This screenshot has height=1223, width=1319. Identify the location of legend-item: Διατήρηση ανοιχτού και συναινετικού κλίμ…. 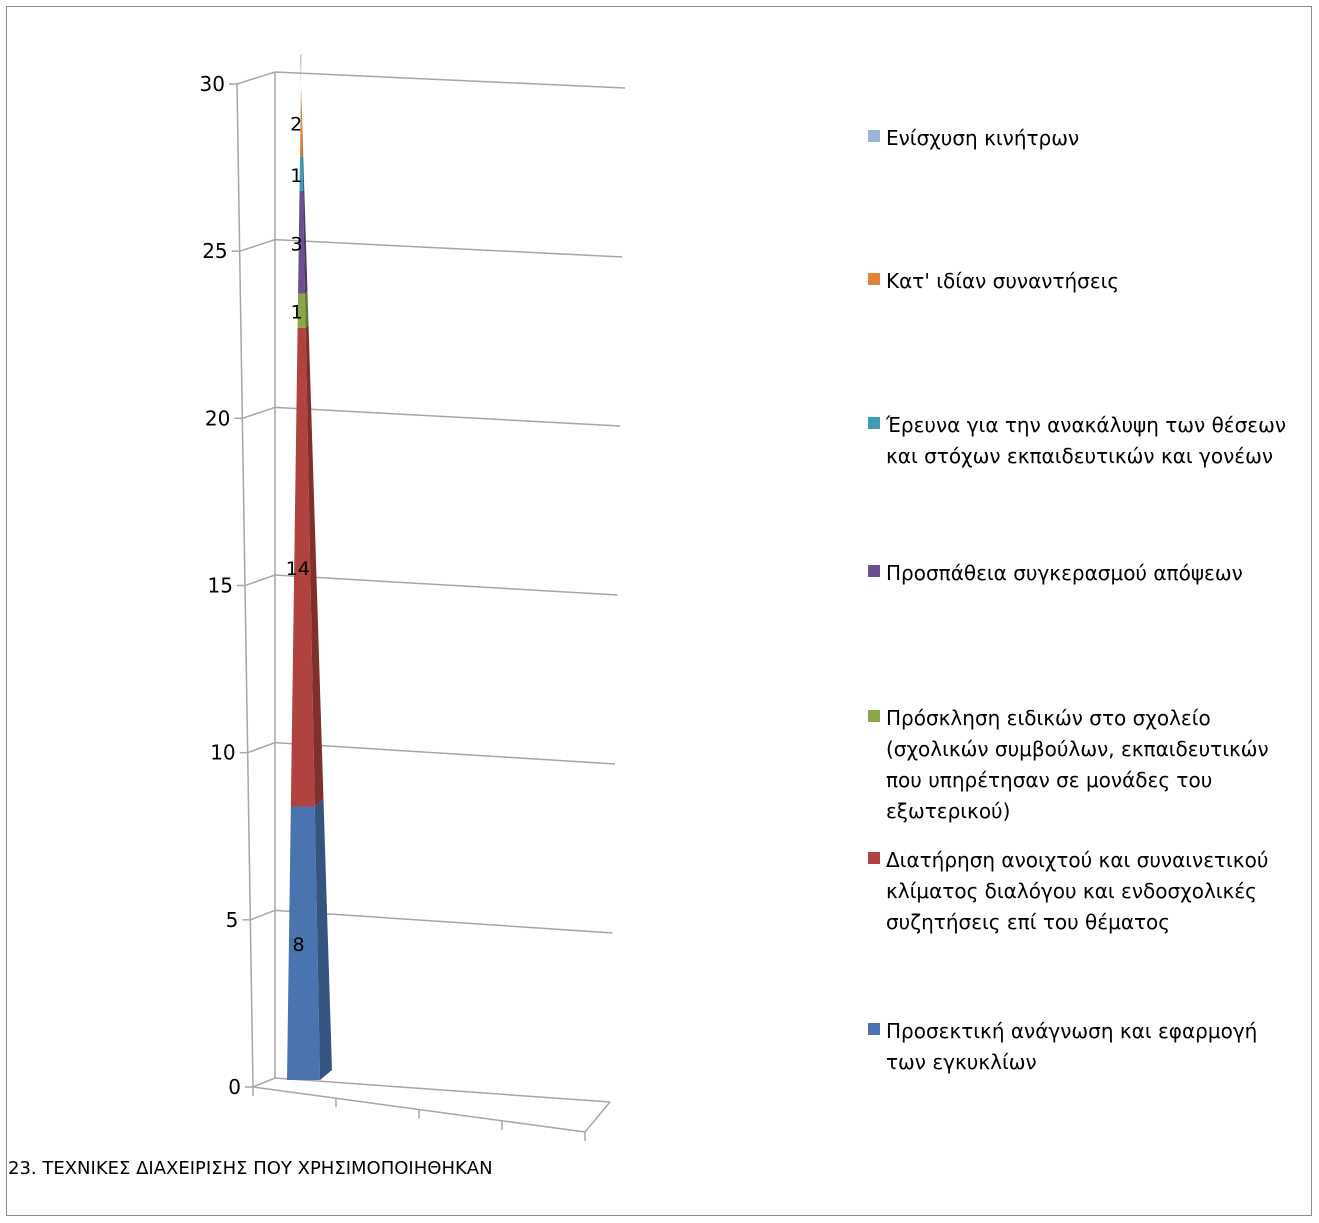
(1083, 891).